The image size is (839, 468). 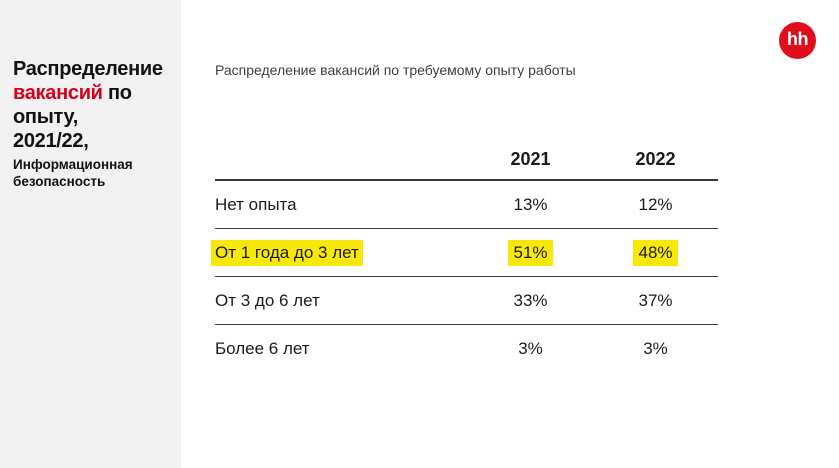 What do you see at coordinates (341, 349) in the screenshot?
I see `row-label: Более 6 лет` at bounding box center [341, 349].